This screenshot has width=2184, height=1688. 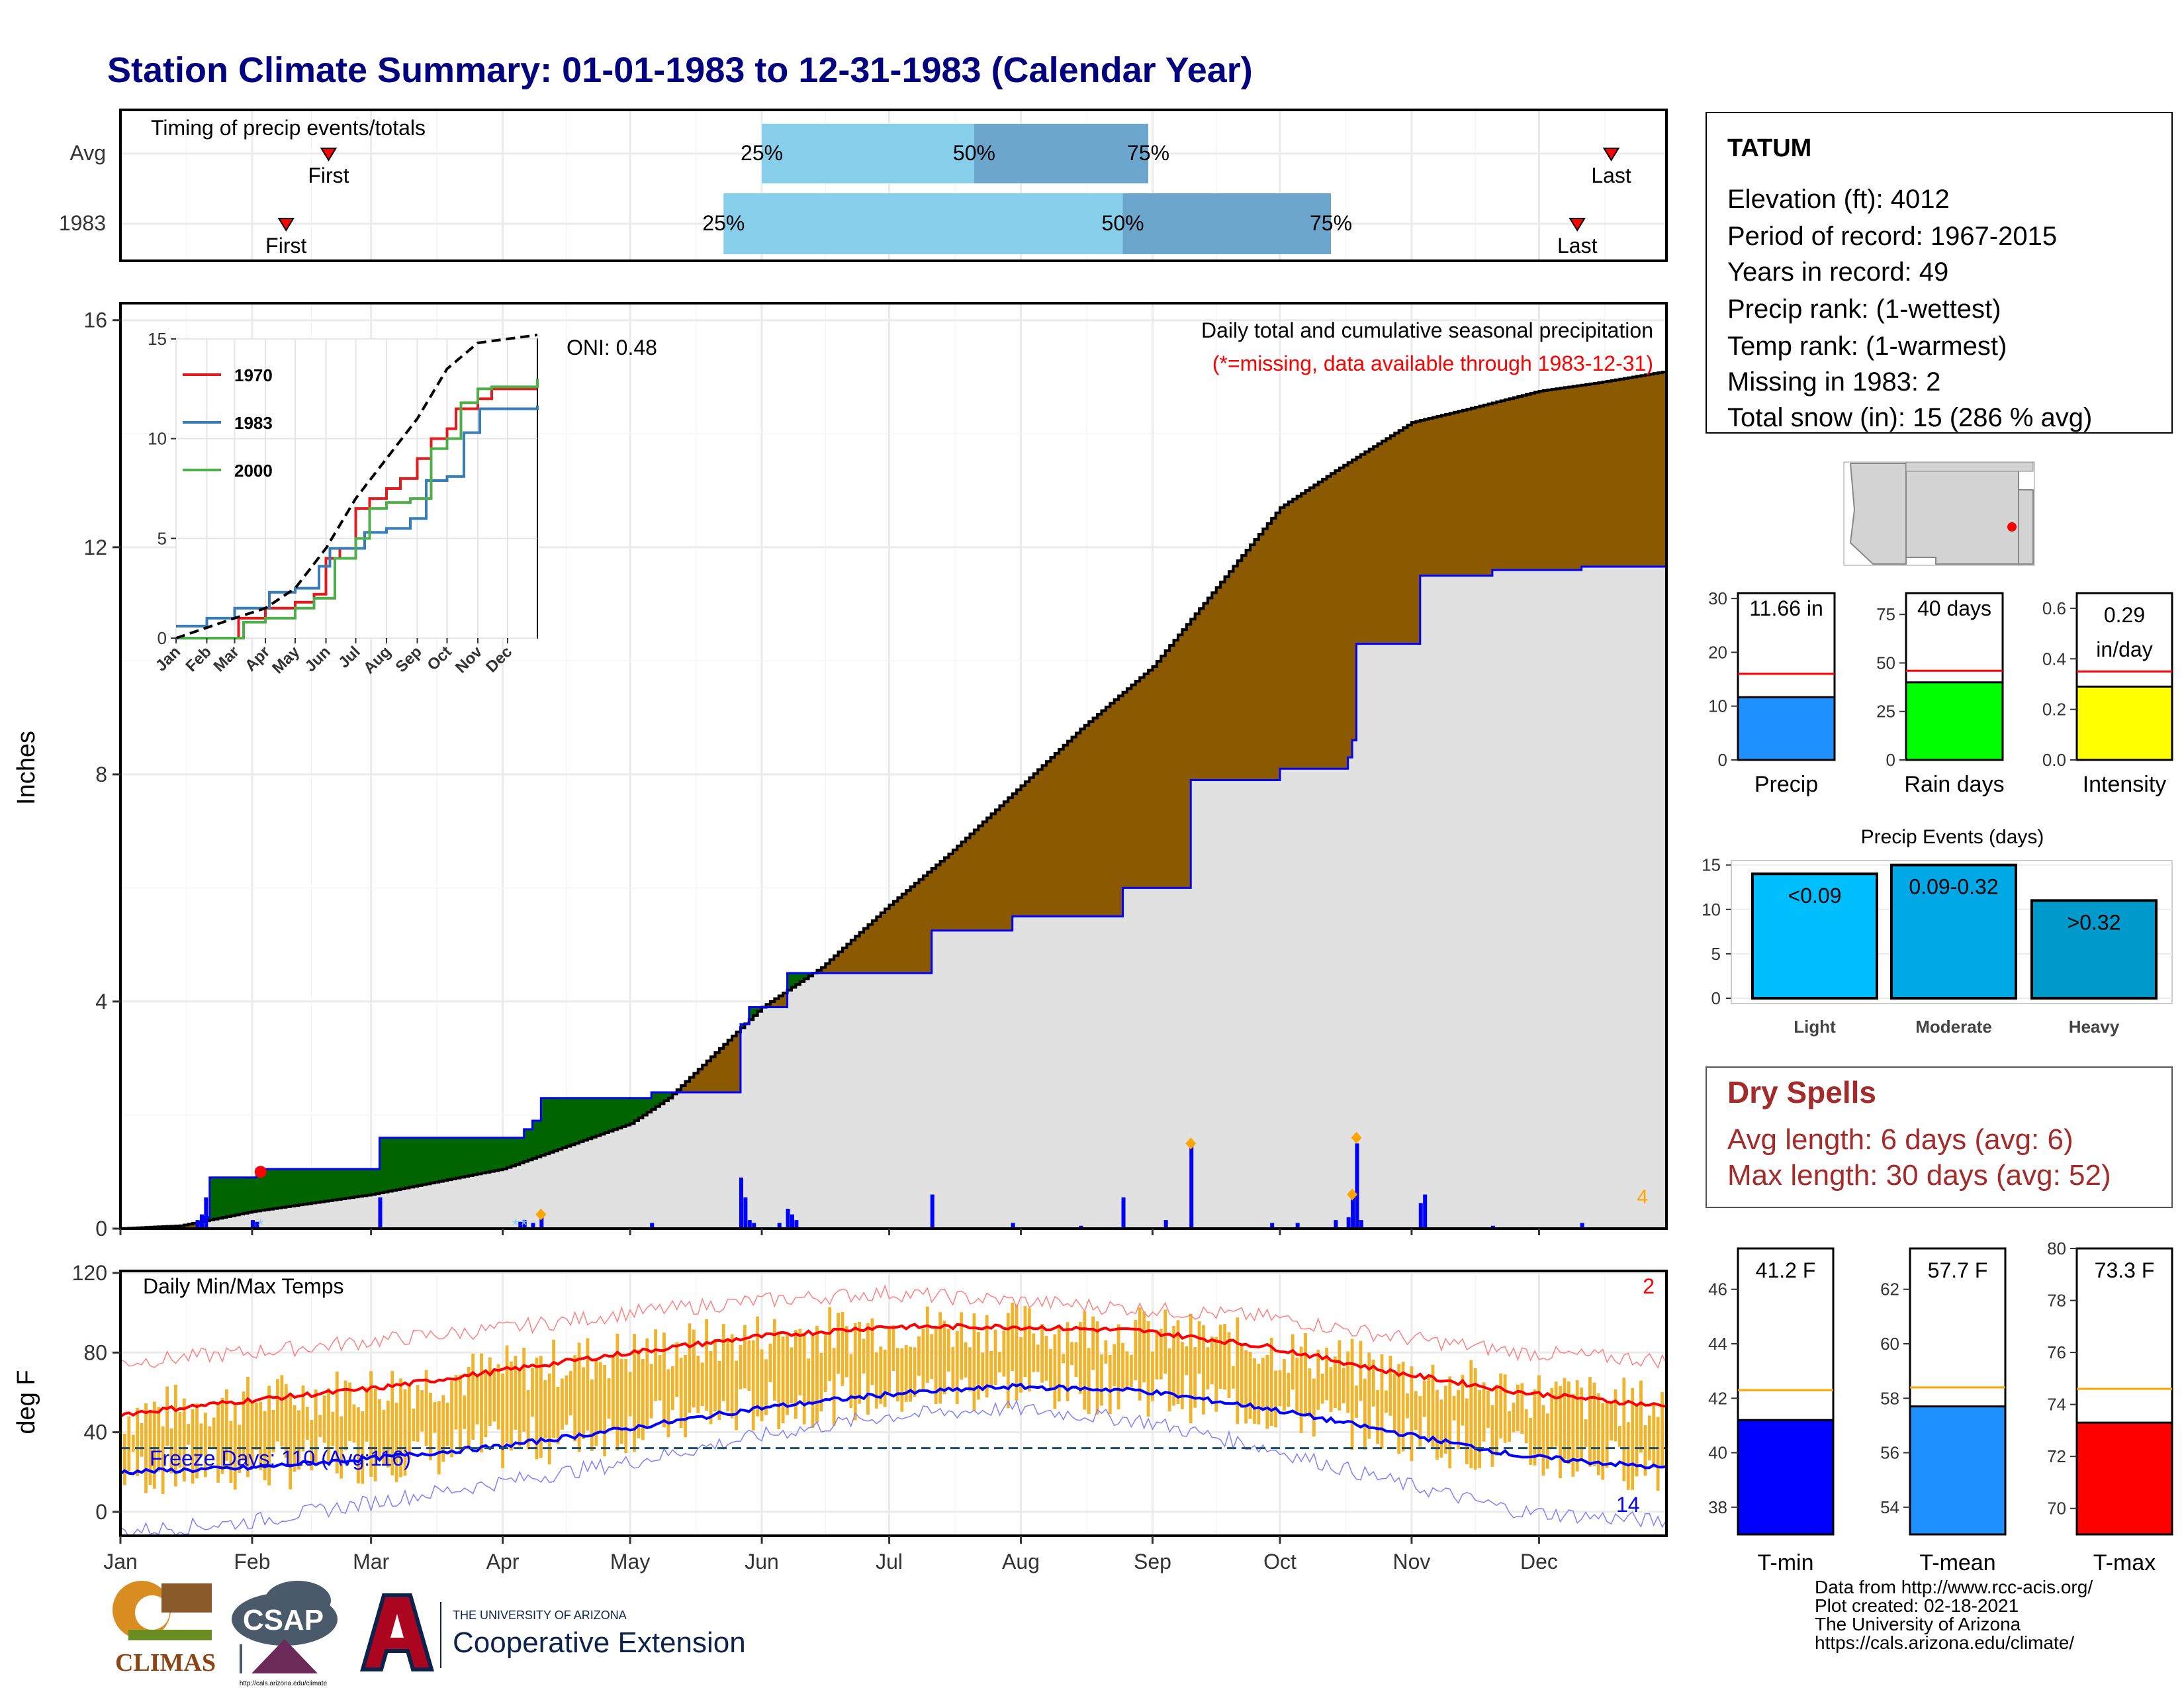 What do you see at coordinates (893, 1468) in the screenshot?
I see `temp-record-min-line` at bounding box center [893, 1468].